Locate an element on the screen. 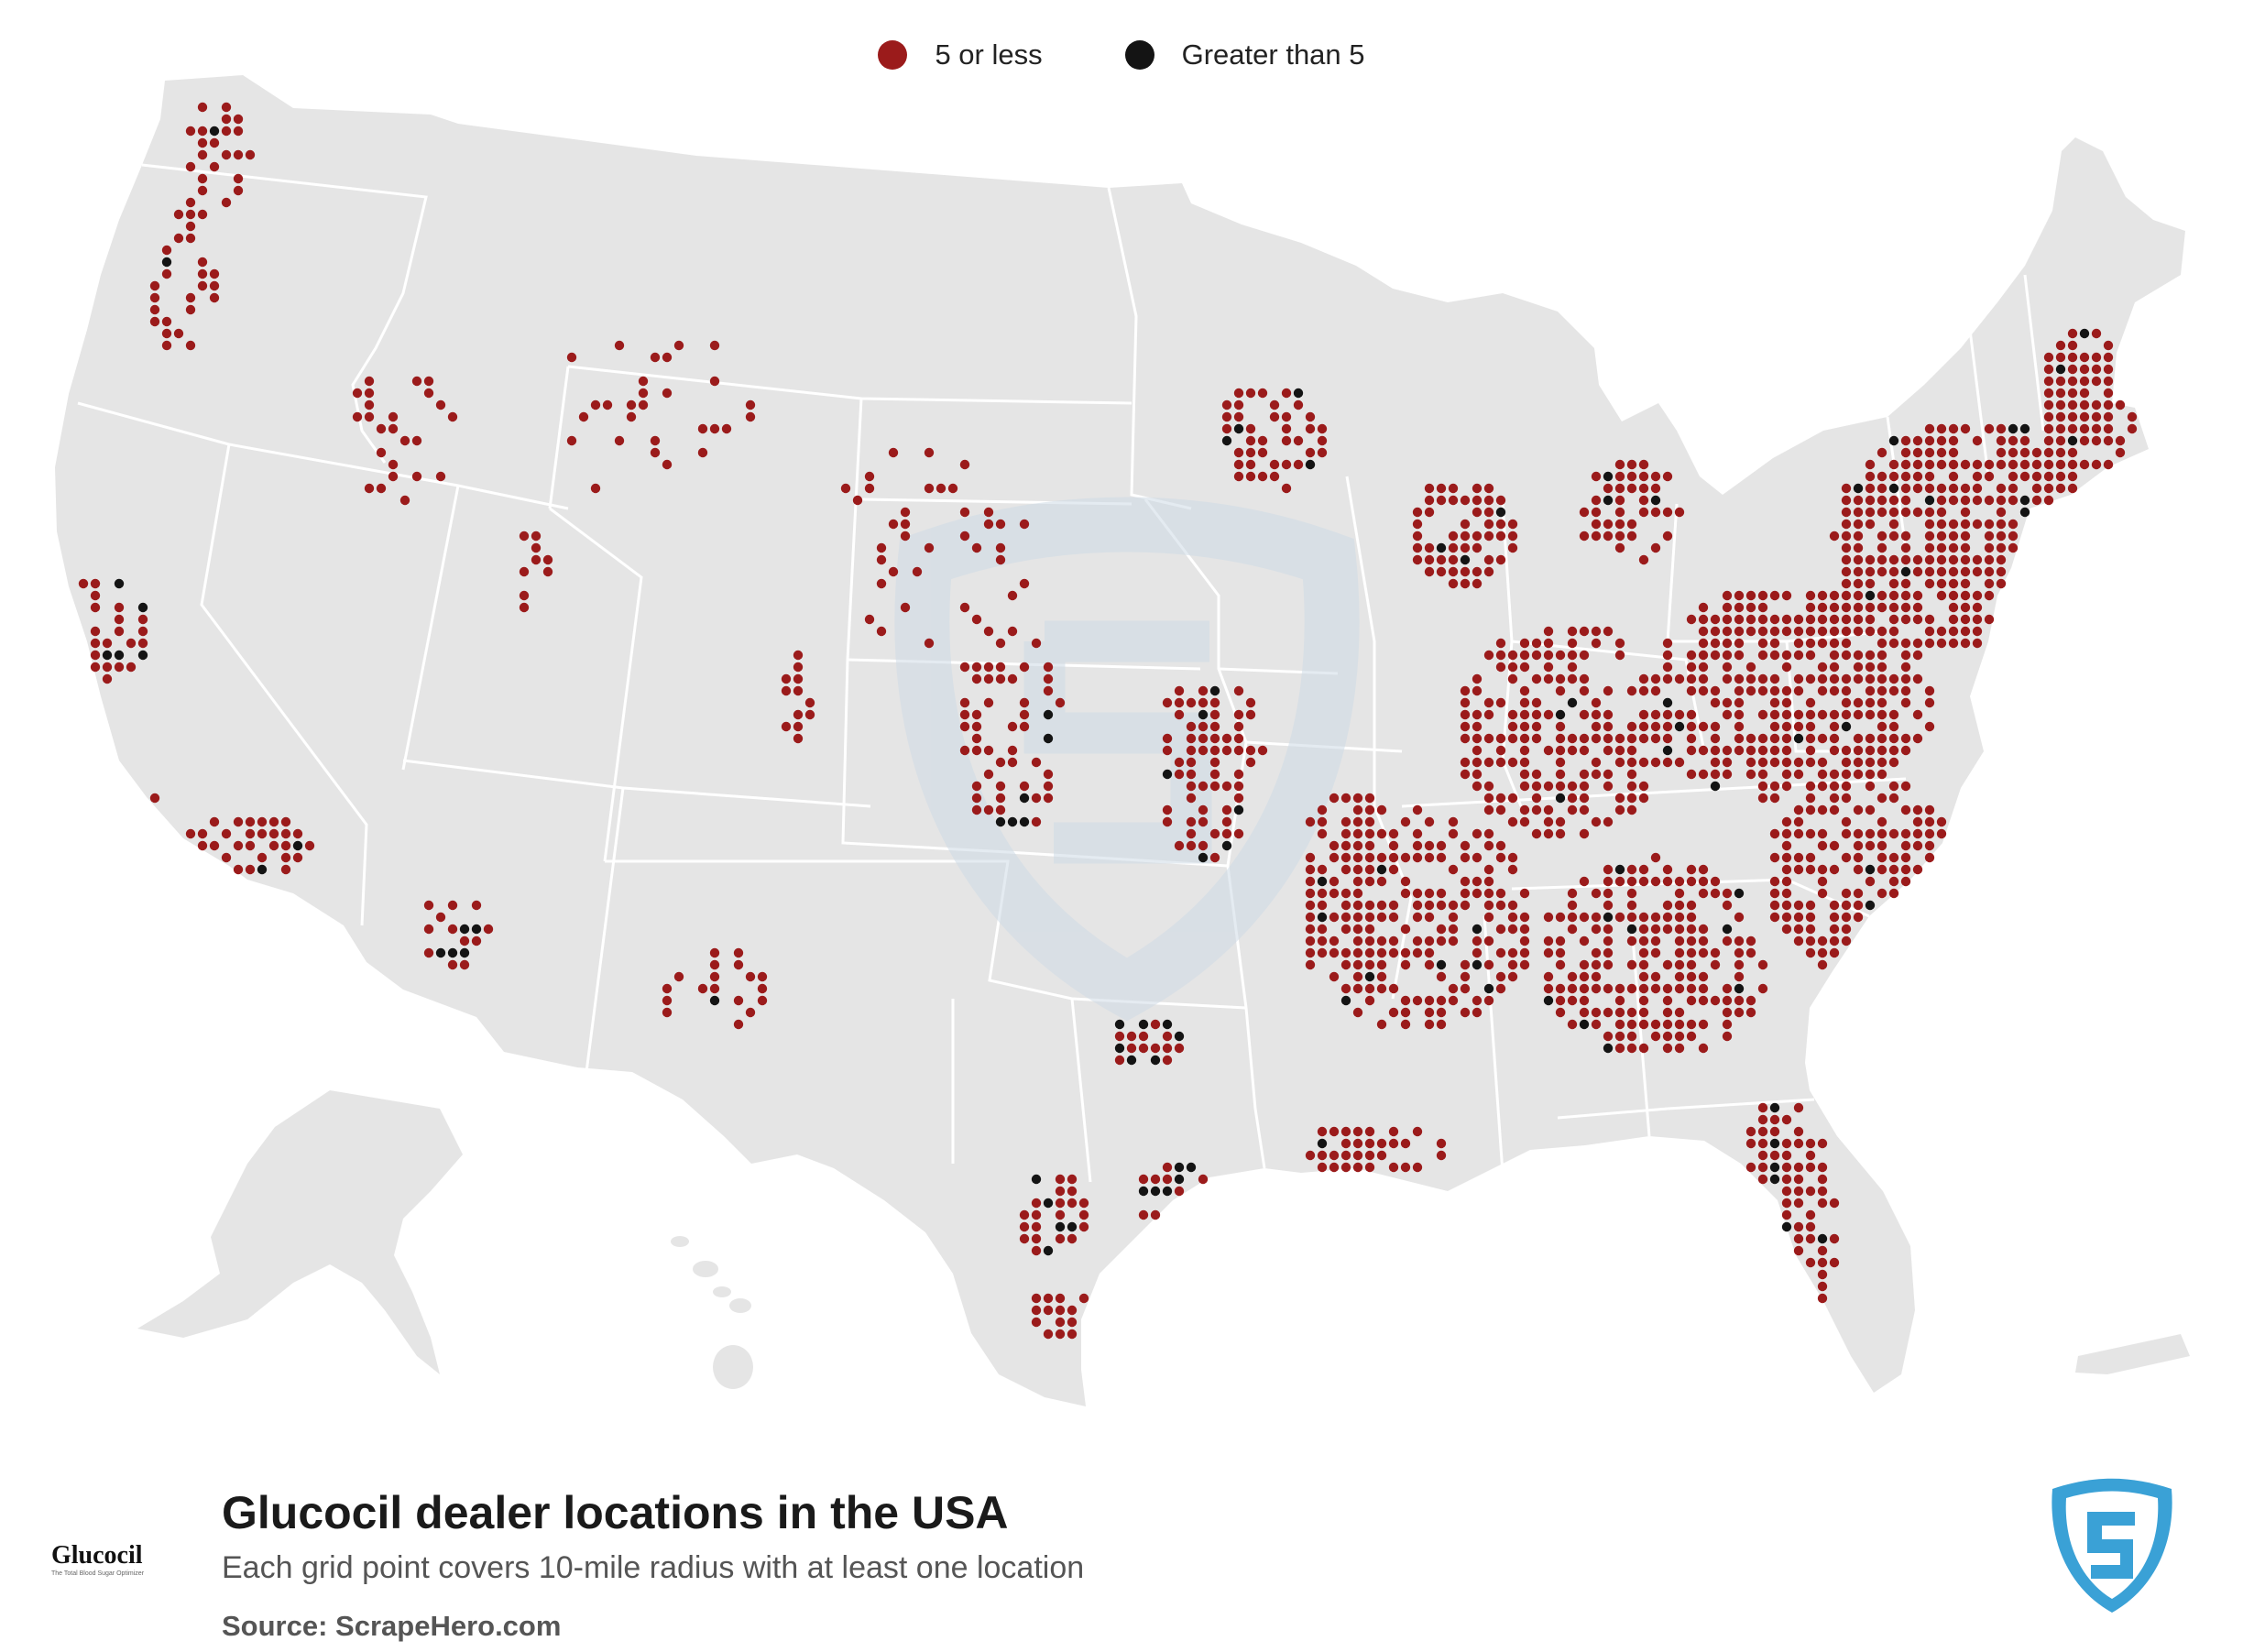  scrapehero-watermark is located at coordinates (1127, 759).